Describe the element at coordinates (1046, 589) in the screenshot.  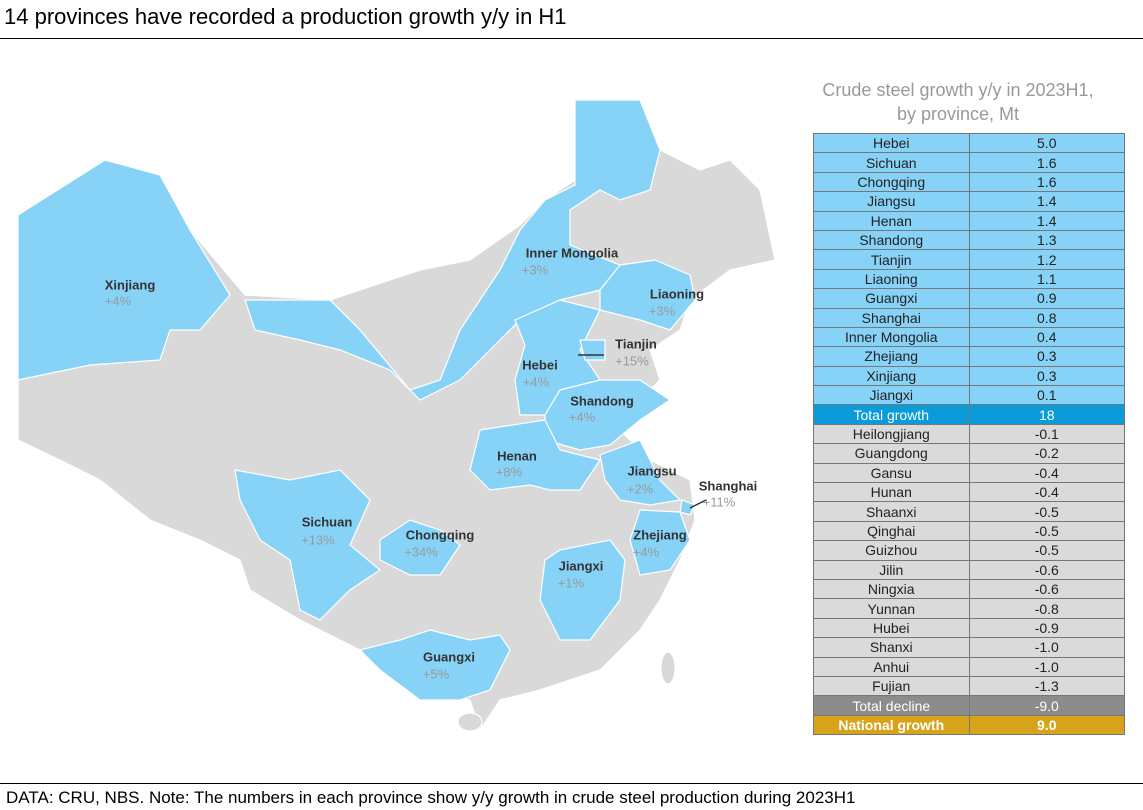
I see `value-cell: -0.6` at that location.